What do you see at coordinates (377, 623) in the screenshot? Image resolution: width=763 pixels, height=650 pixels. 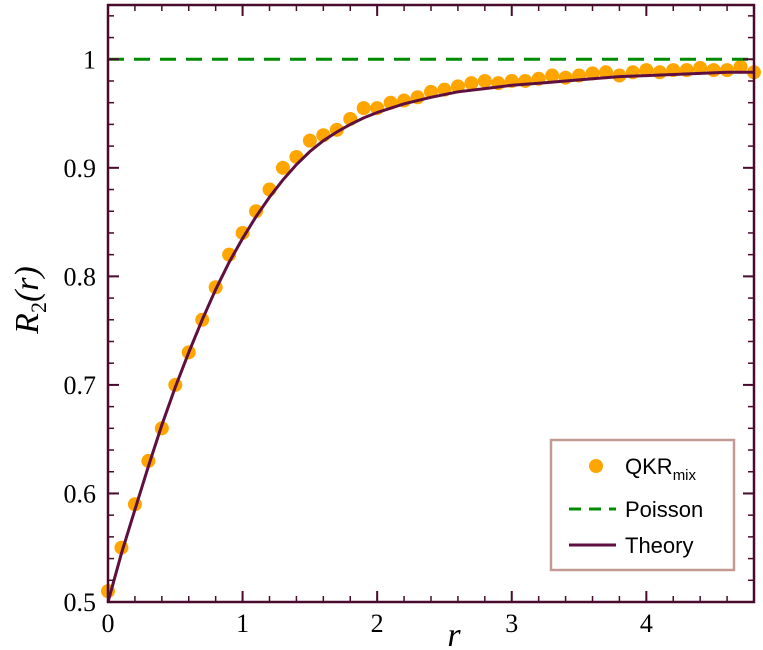 I see `x-tick-label: 2` at bounding box center [377, 623].